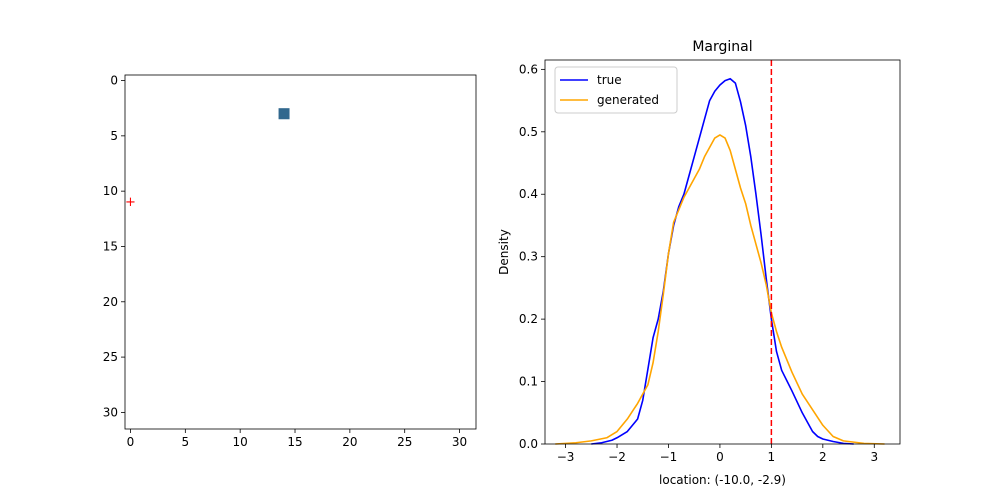 This screenshot has width=1000, height=500. I want to click on marginal-x-tick-label: 1, so click(772, 457).